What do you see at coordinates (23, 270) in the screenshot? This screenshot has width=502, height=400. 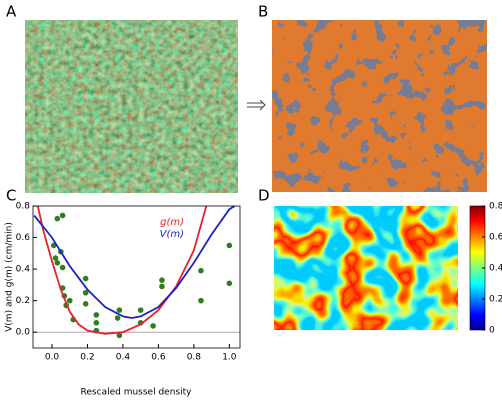 I see `y-tick-label: 0.4` at bounding box center [23, 270].